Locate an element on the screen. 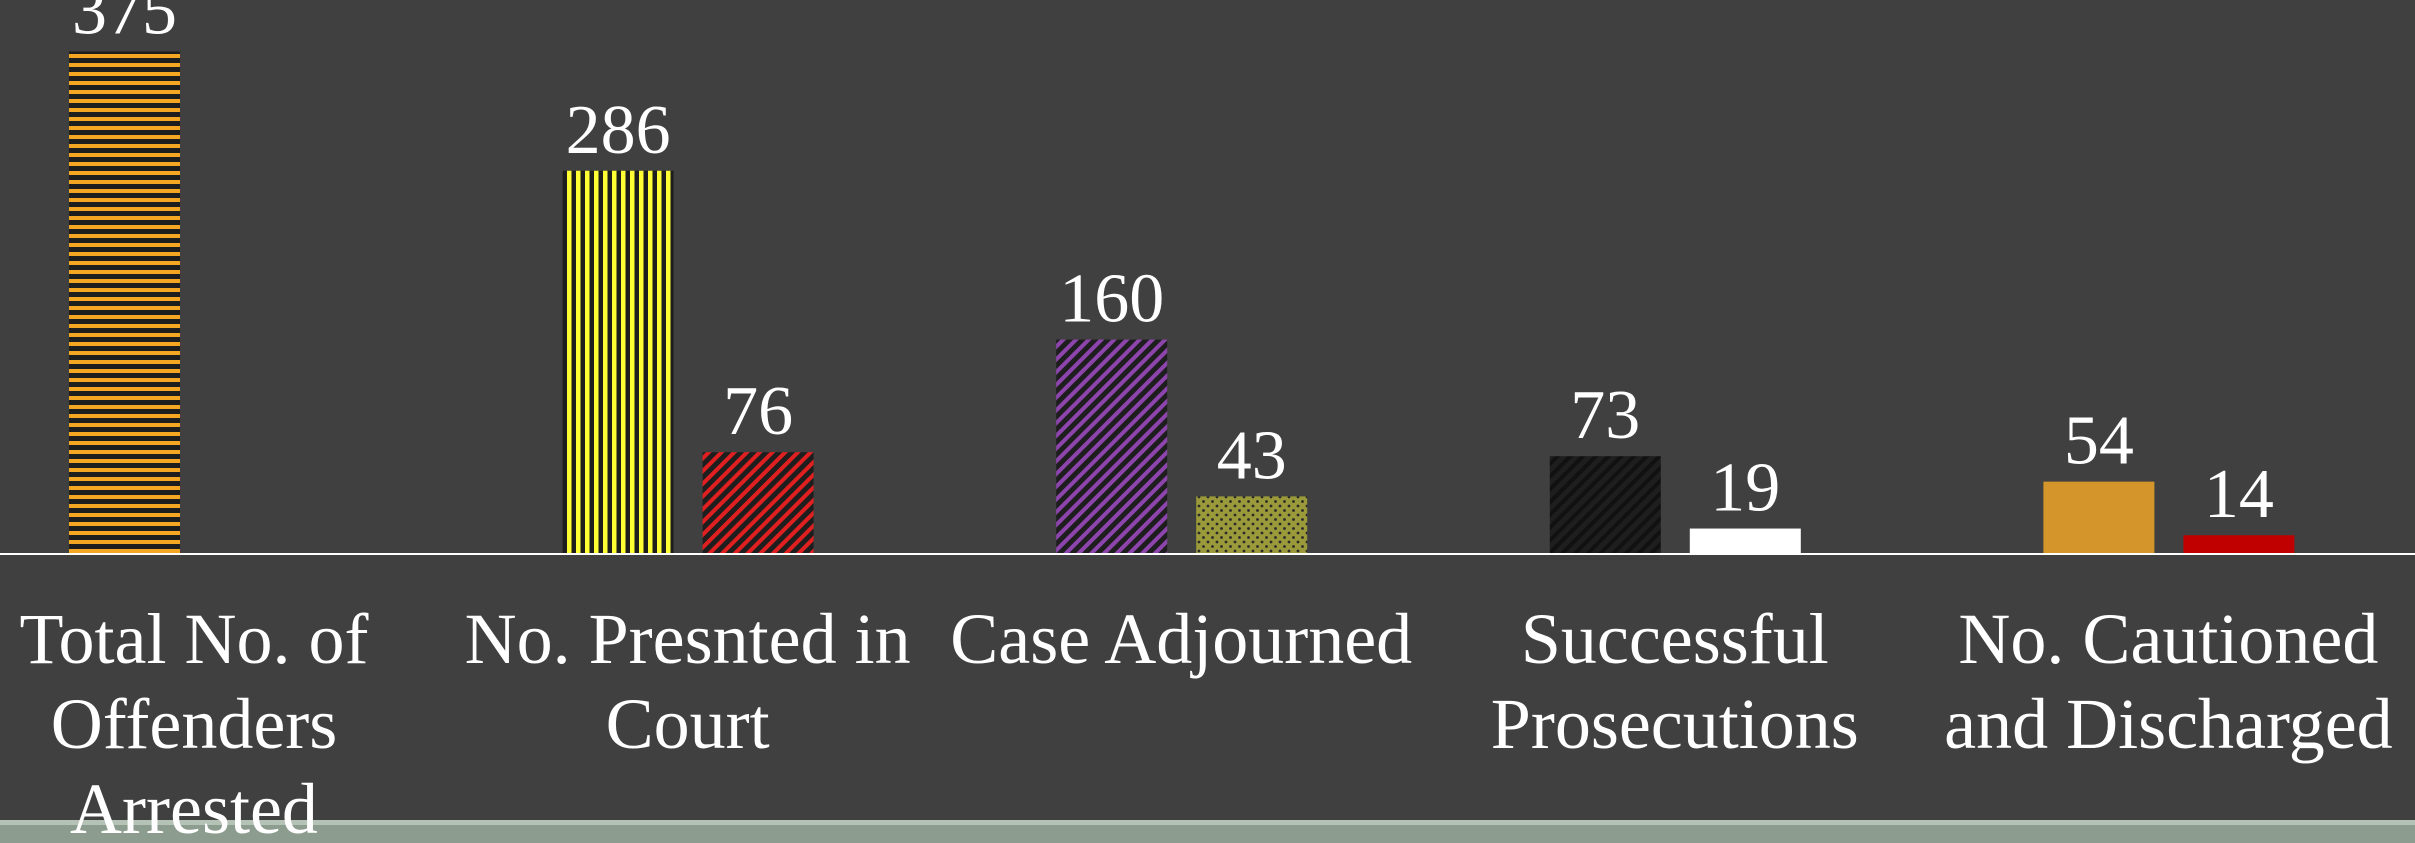 The height and width of the screenshot is (843, 2415). footer-strip is located at coordinates (1207, 831).